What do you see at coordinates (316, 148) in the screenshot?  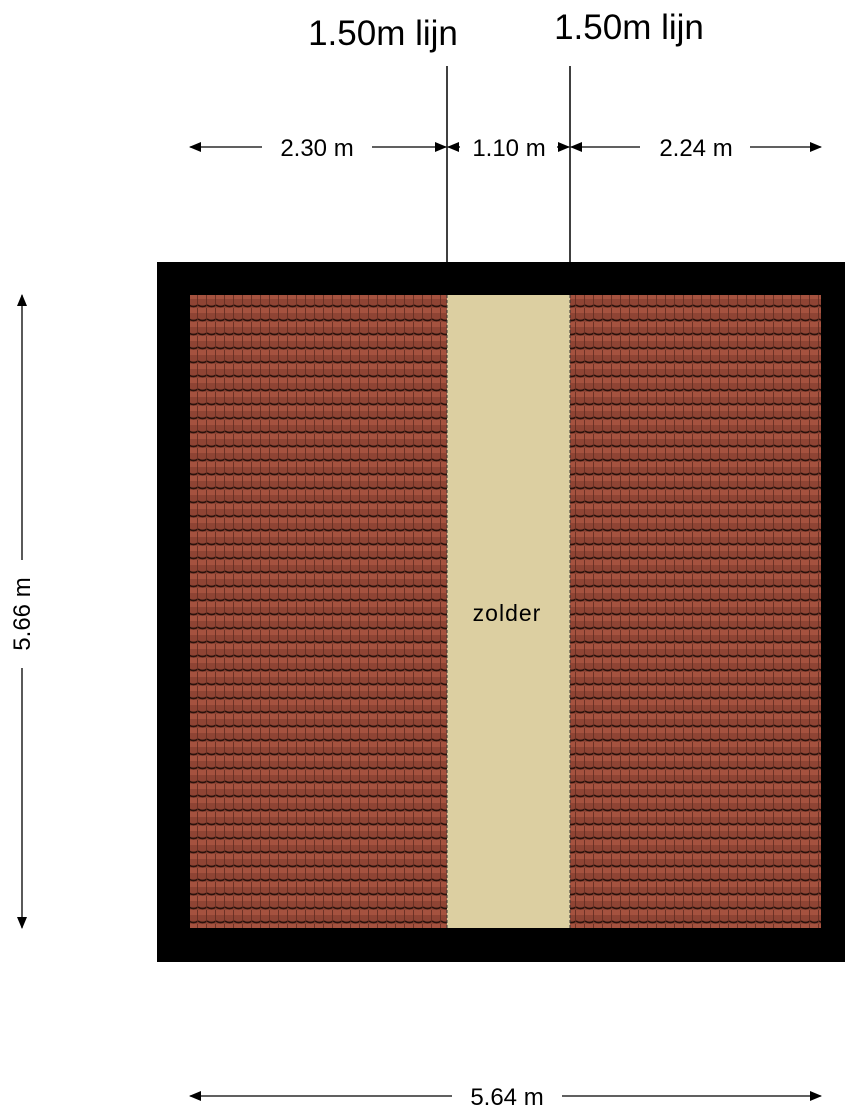 I see `dim-top-left: 2.30 m` at bounding box center [316, 148].